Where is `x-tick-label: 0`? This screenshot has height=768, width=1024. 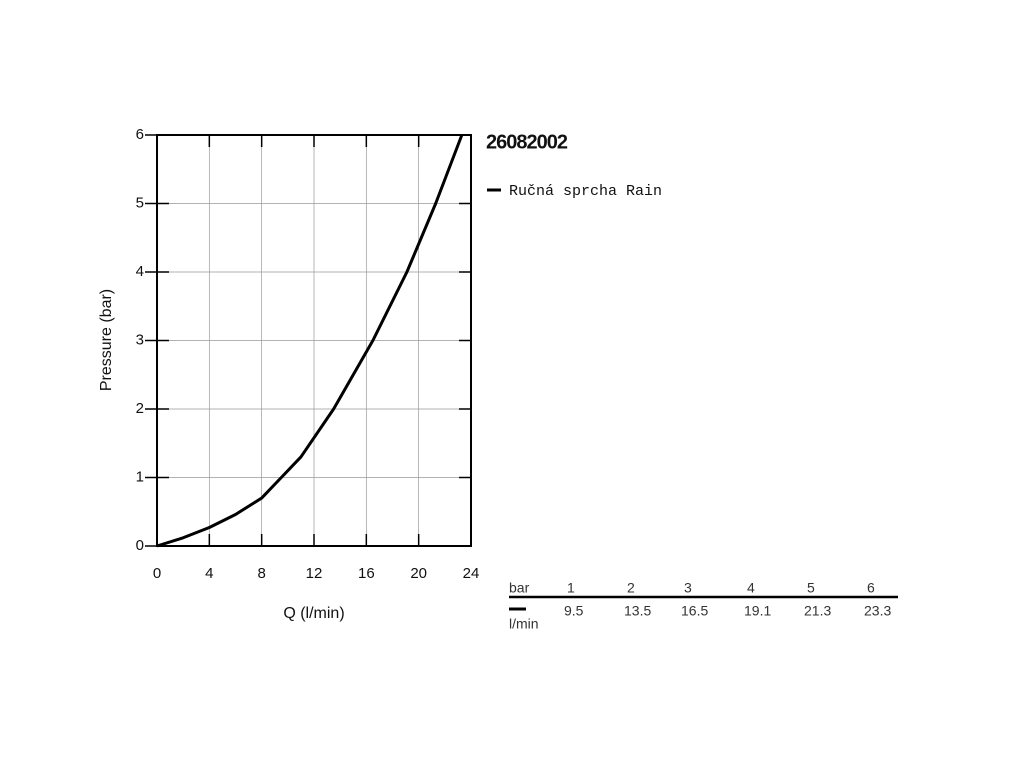
x-tick-label: 0 is located at coordinates (157, 573).